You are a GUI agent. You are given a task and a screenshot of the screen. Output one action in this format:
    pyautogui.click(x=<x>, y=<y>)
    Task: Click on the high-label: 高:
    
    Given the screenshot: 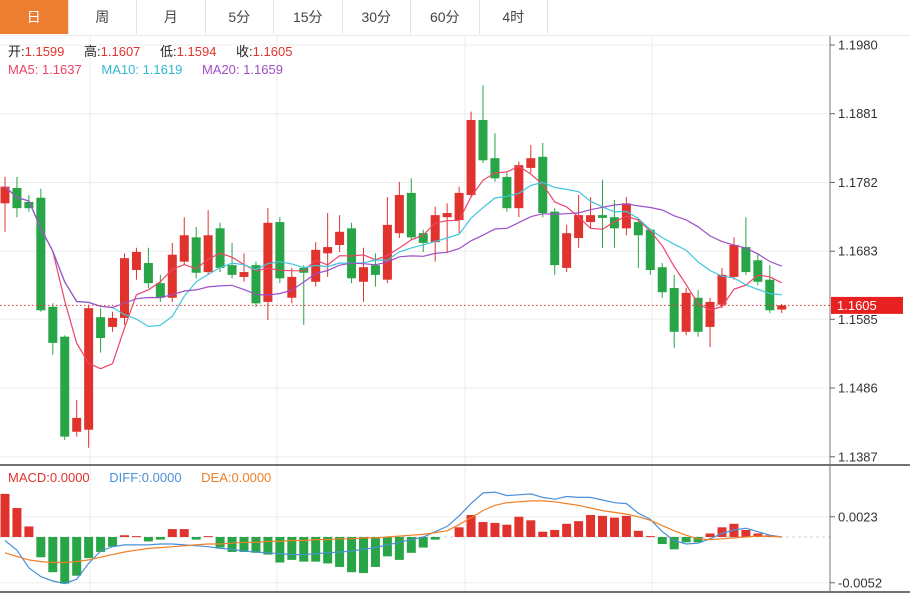 What is the action you would take?
    pyautogui.click(x=92, y=51)
    